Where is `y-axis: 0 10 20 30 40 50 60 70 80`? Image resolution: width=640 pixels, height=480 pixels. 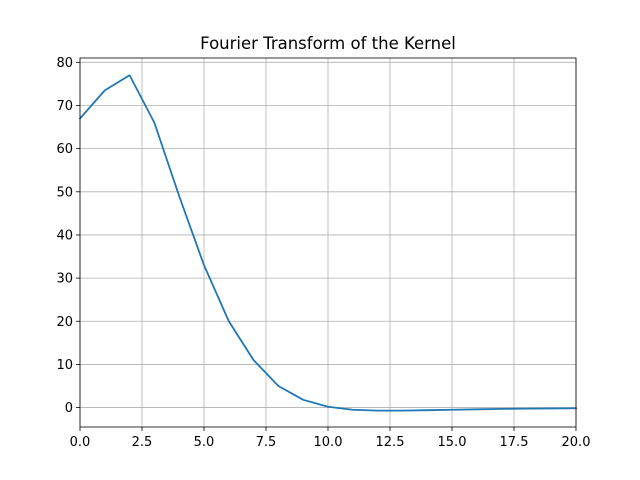
y-axis: 0 10 20 30 40 50 60 70 80 is located at coordinates (68, 236).